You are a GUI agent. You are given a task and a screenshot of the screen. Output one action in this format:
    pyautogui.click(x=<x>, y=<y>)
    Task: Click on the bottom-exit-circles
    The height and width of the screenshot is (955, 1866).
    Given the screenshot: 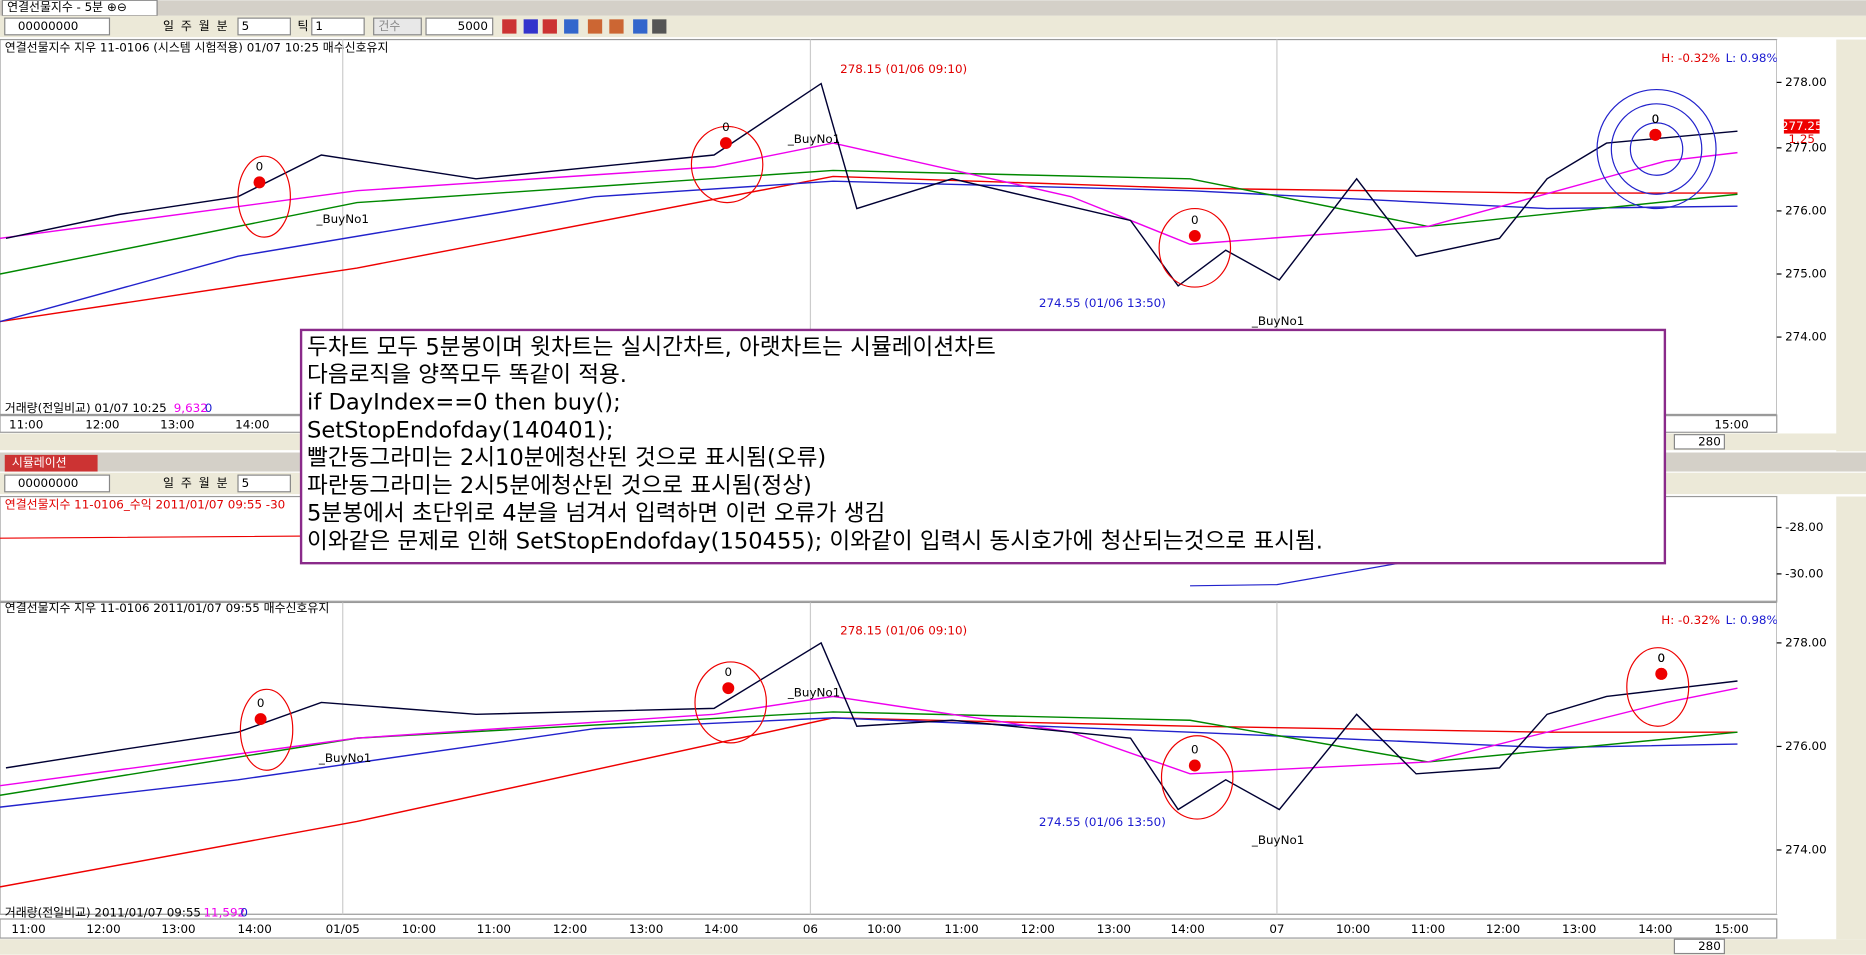 What is the action you would take?
    pyautogui.click(x=964, y=733)
    